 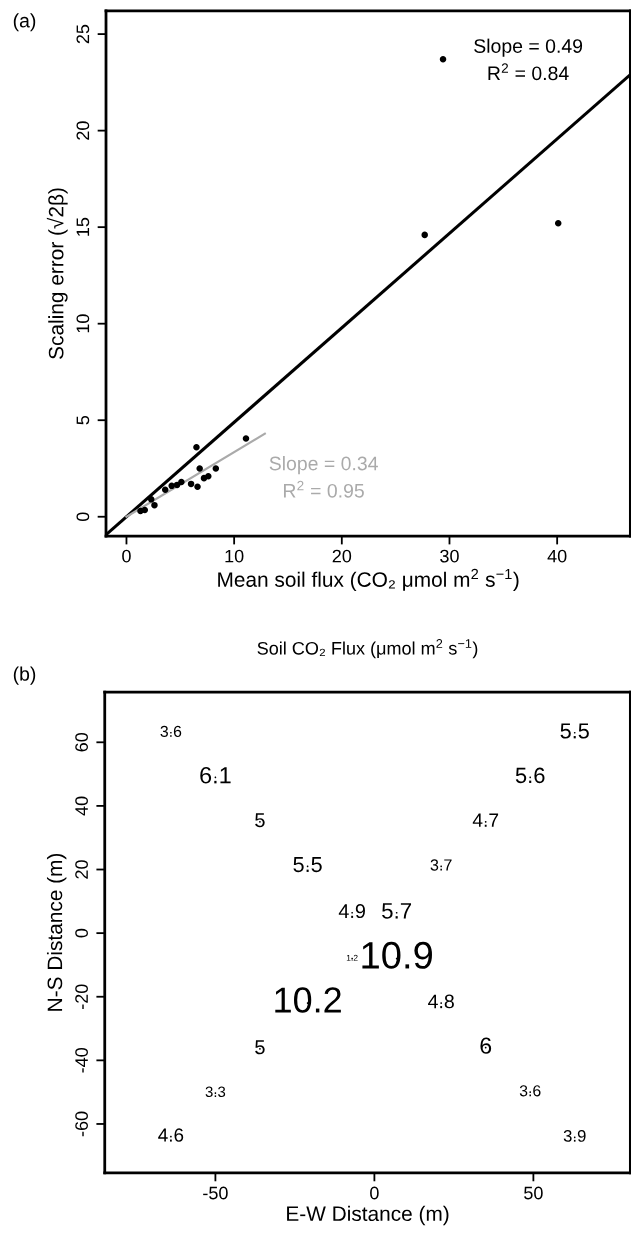 What do you see at coordinates (215, 1092) in the screenshot?
I see `annotation: 3.3` at bounding box center [215, 1092].